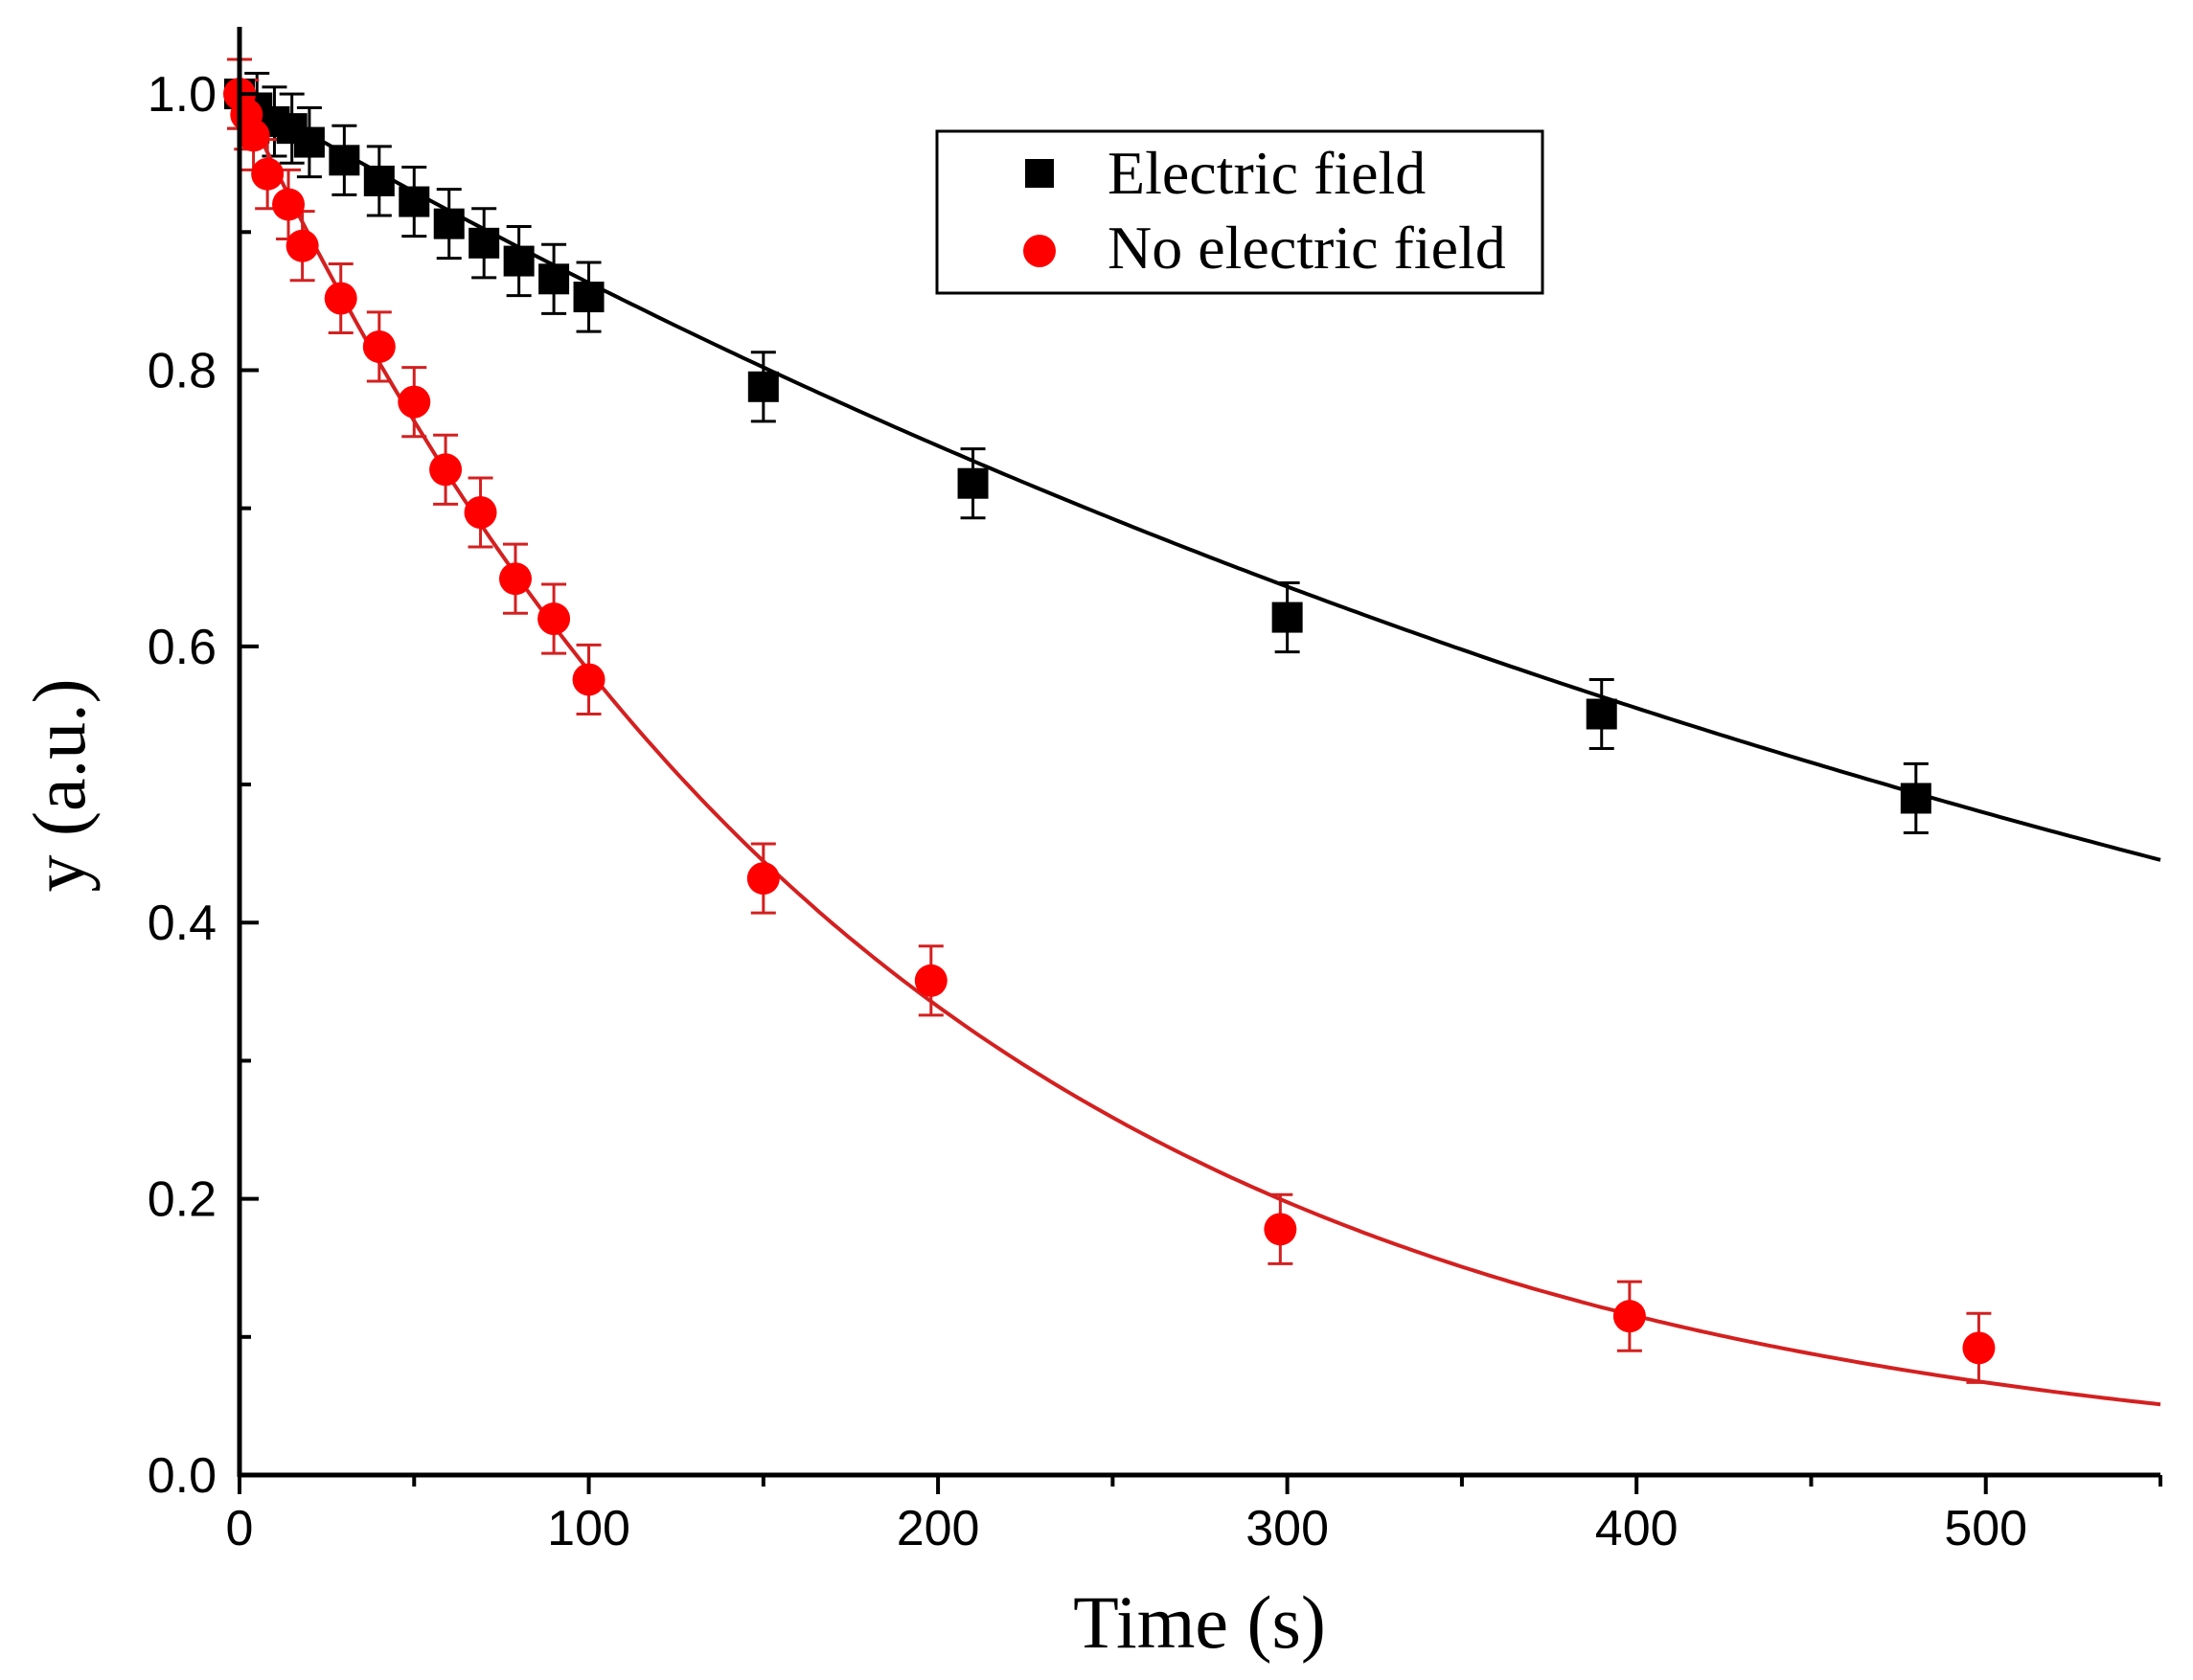  Describe the element at coordinates (1039, 173) in the screenshot. I see `legend-marker-electric-field` at that location.